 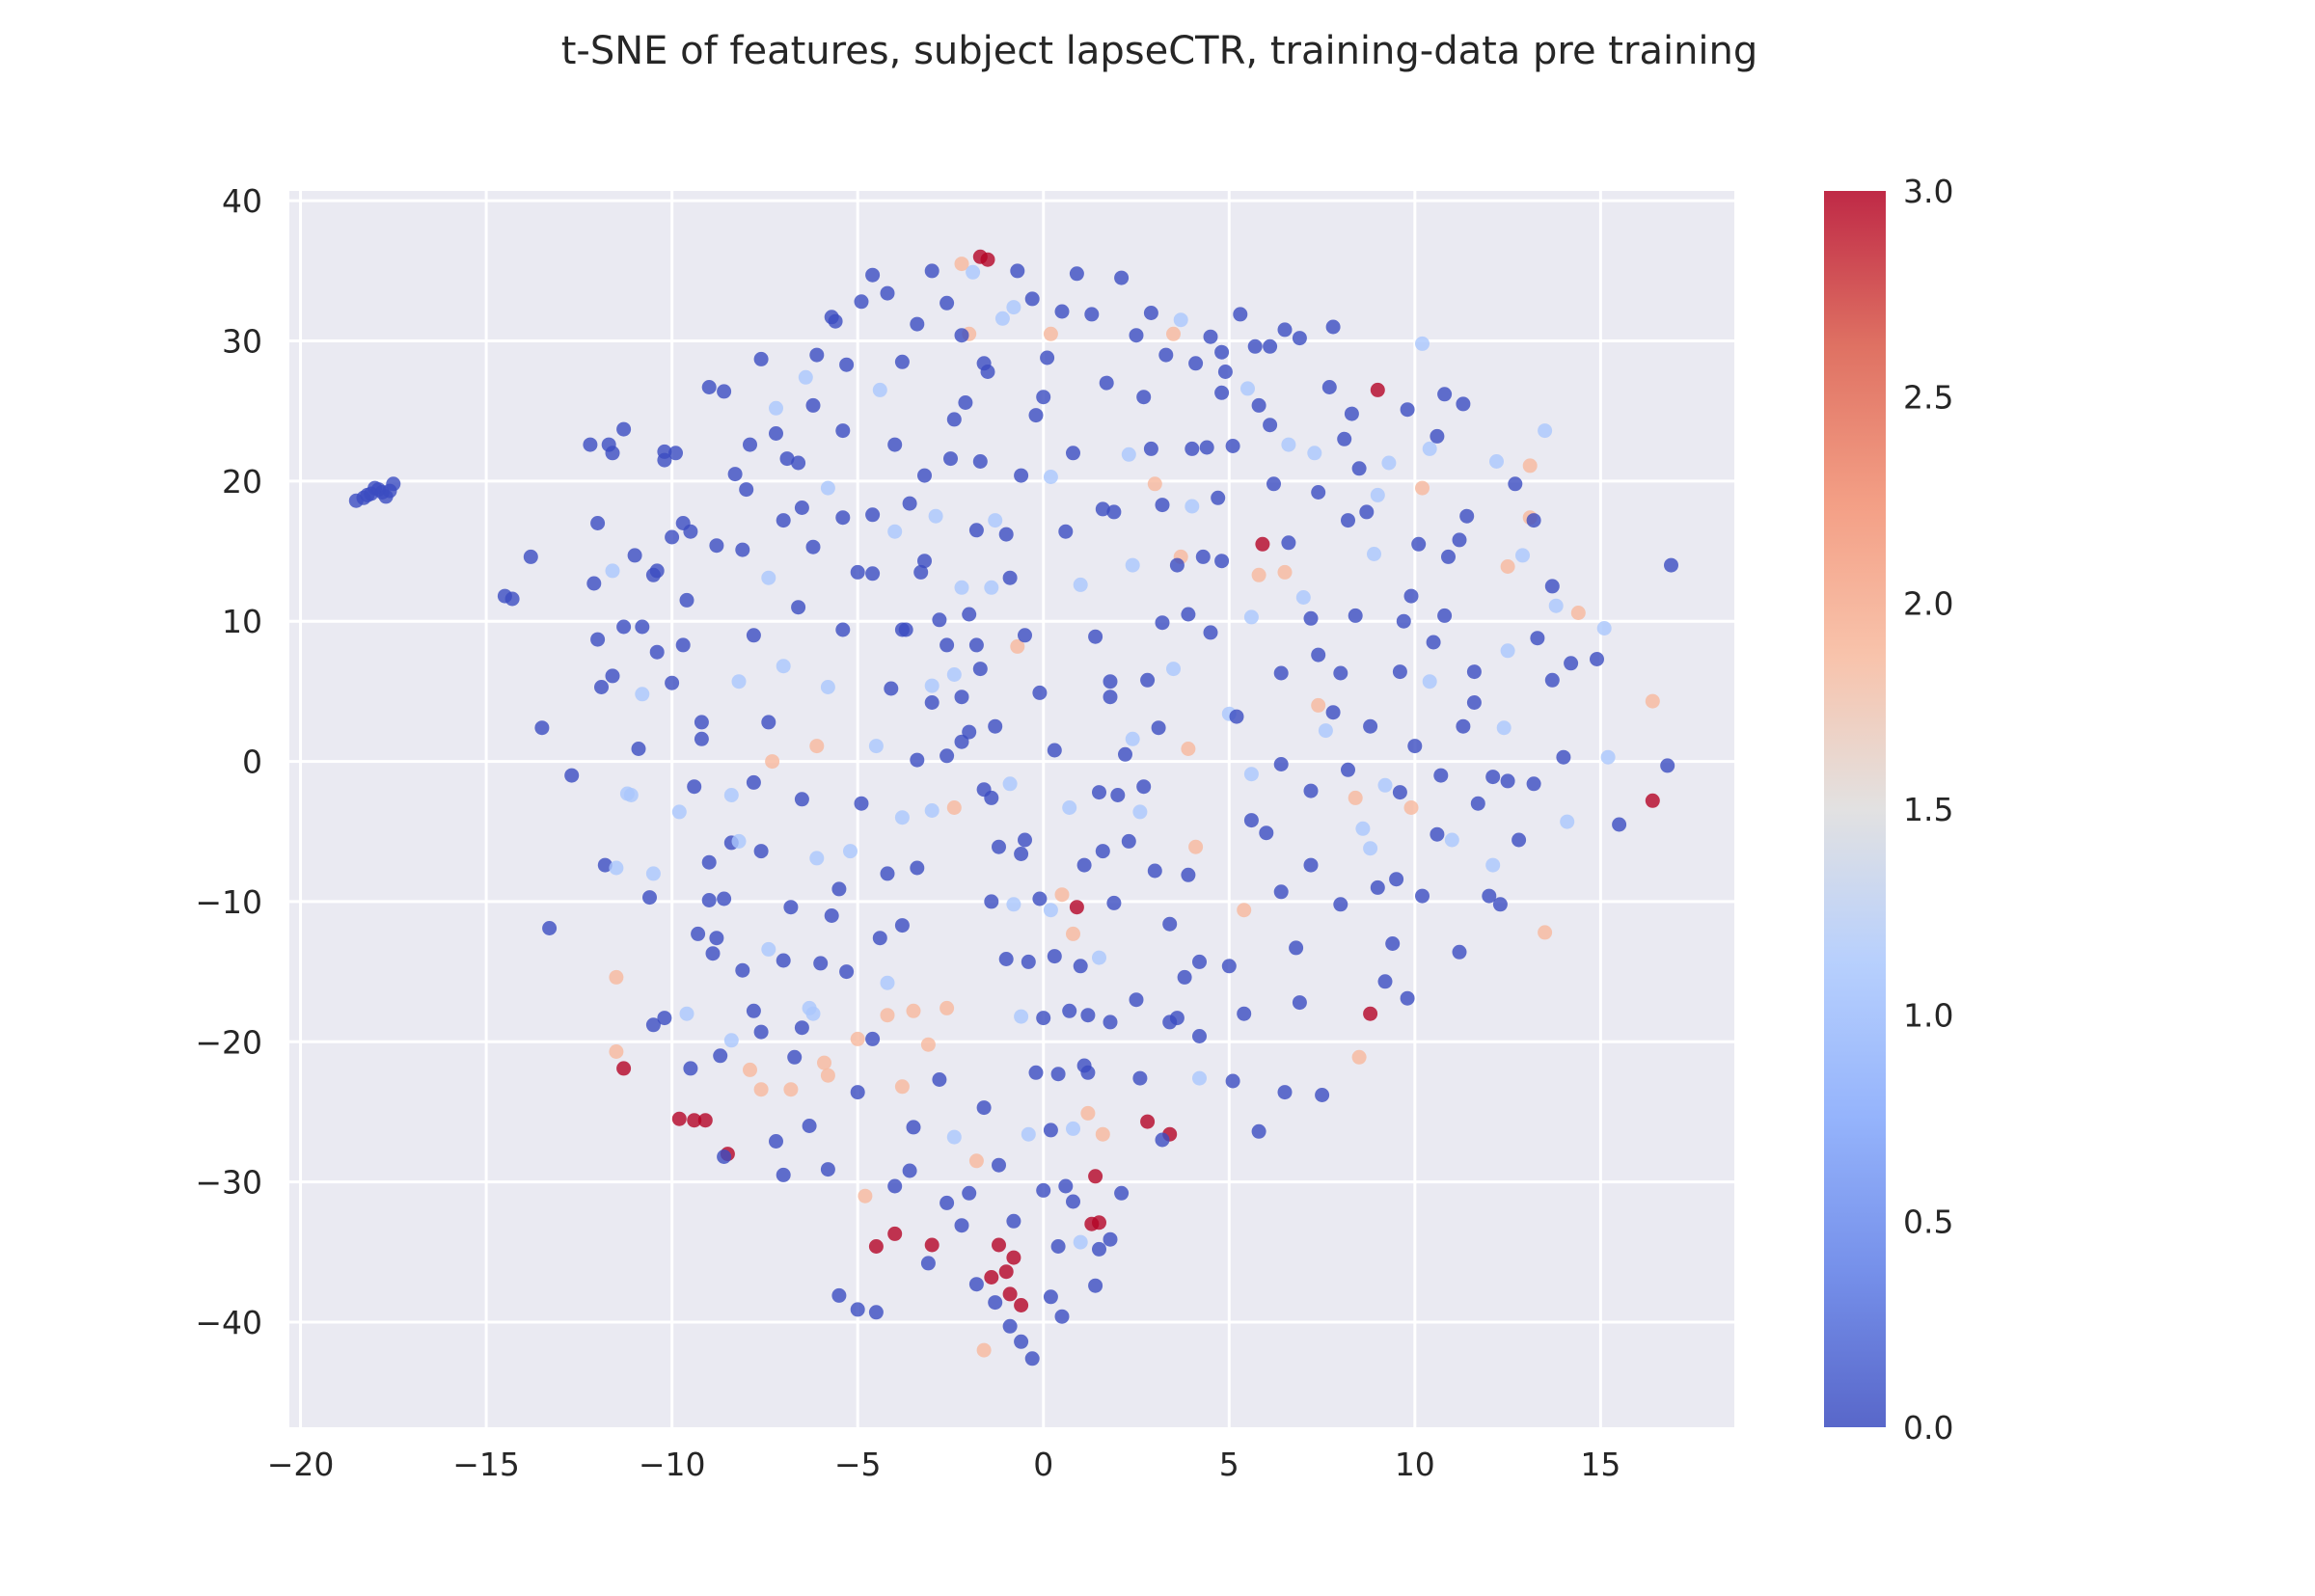 What do you see at coordinates (229, 1322) in the screenshot?
I see `y-tick-label: −40` at bounding box center [229, 1322].